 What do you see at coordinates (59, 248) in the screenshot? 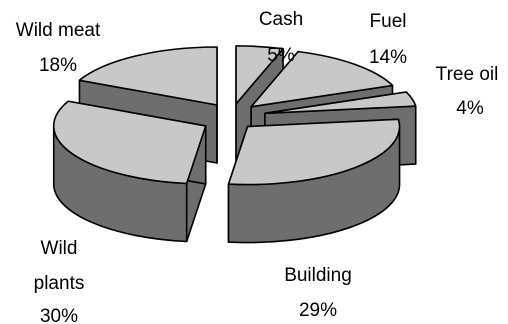
I see `label-wild-plants-line1: Wild` at bounding box center [59, 248].